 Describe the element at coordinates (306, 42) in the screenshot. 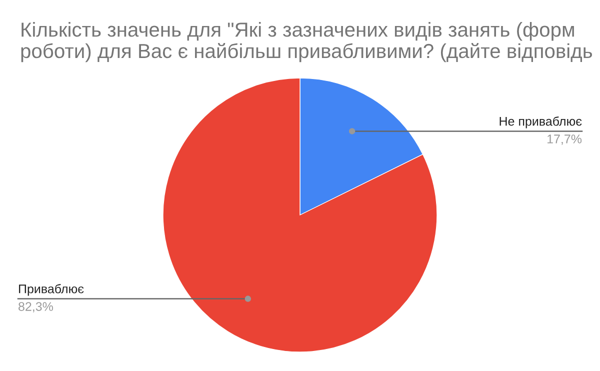

I see `chart-title: Кількість значень для "Які з зазначених видів занять (форм роботи) для Вас є найбільш привабливими? (дайте відповідь` at that location.